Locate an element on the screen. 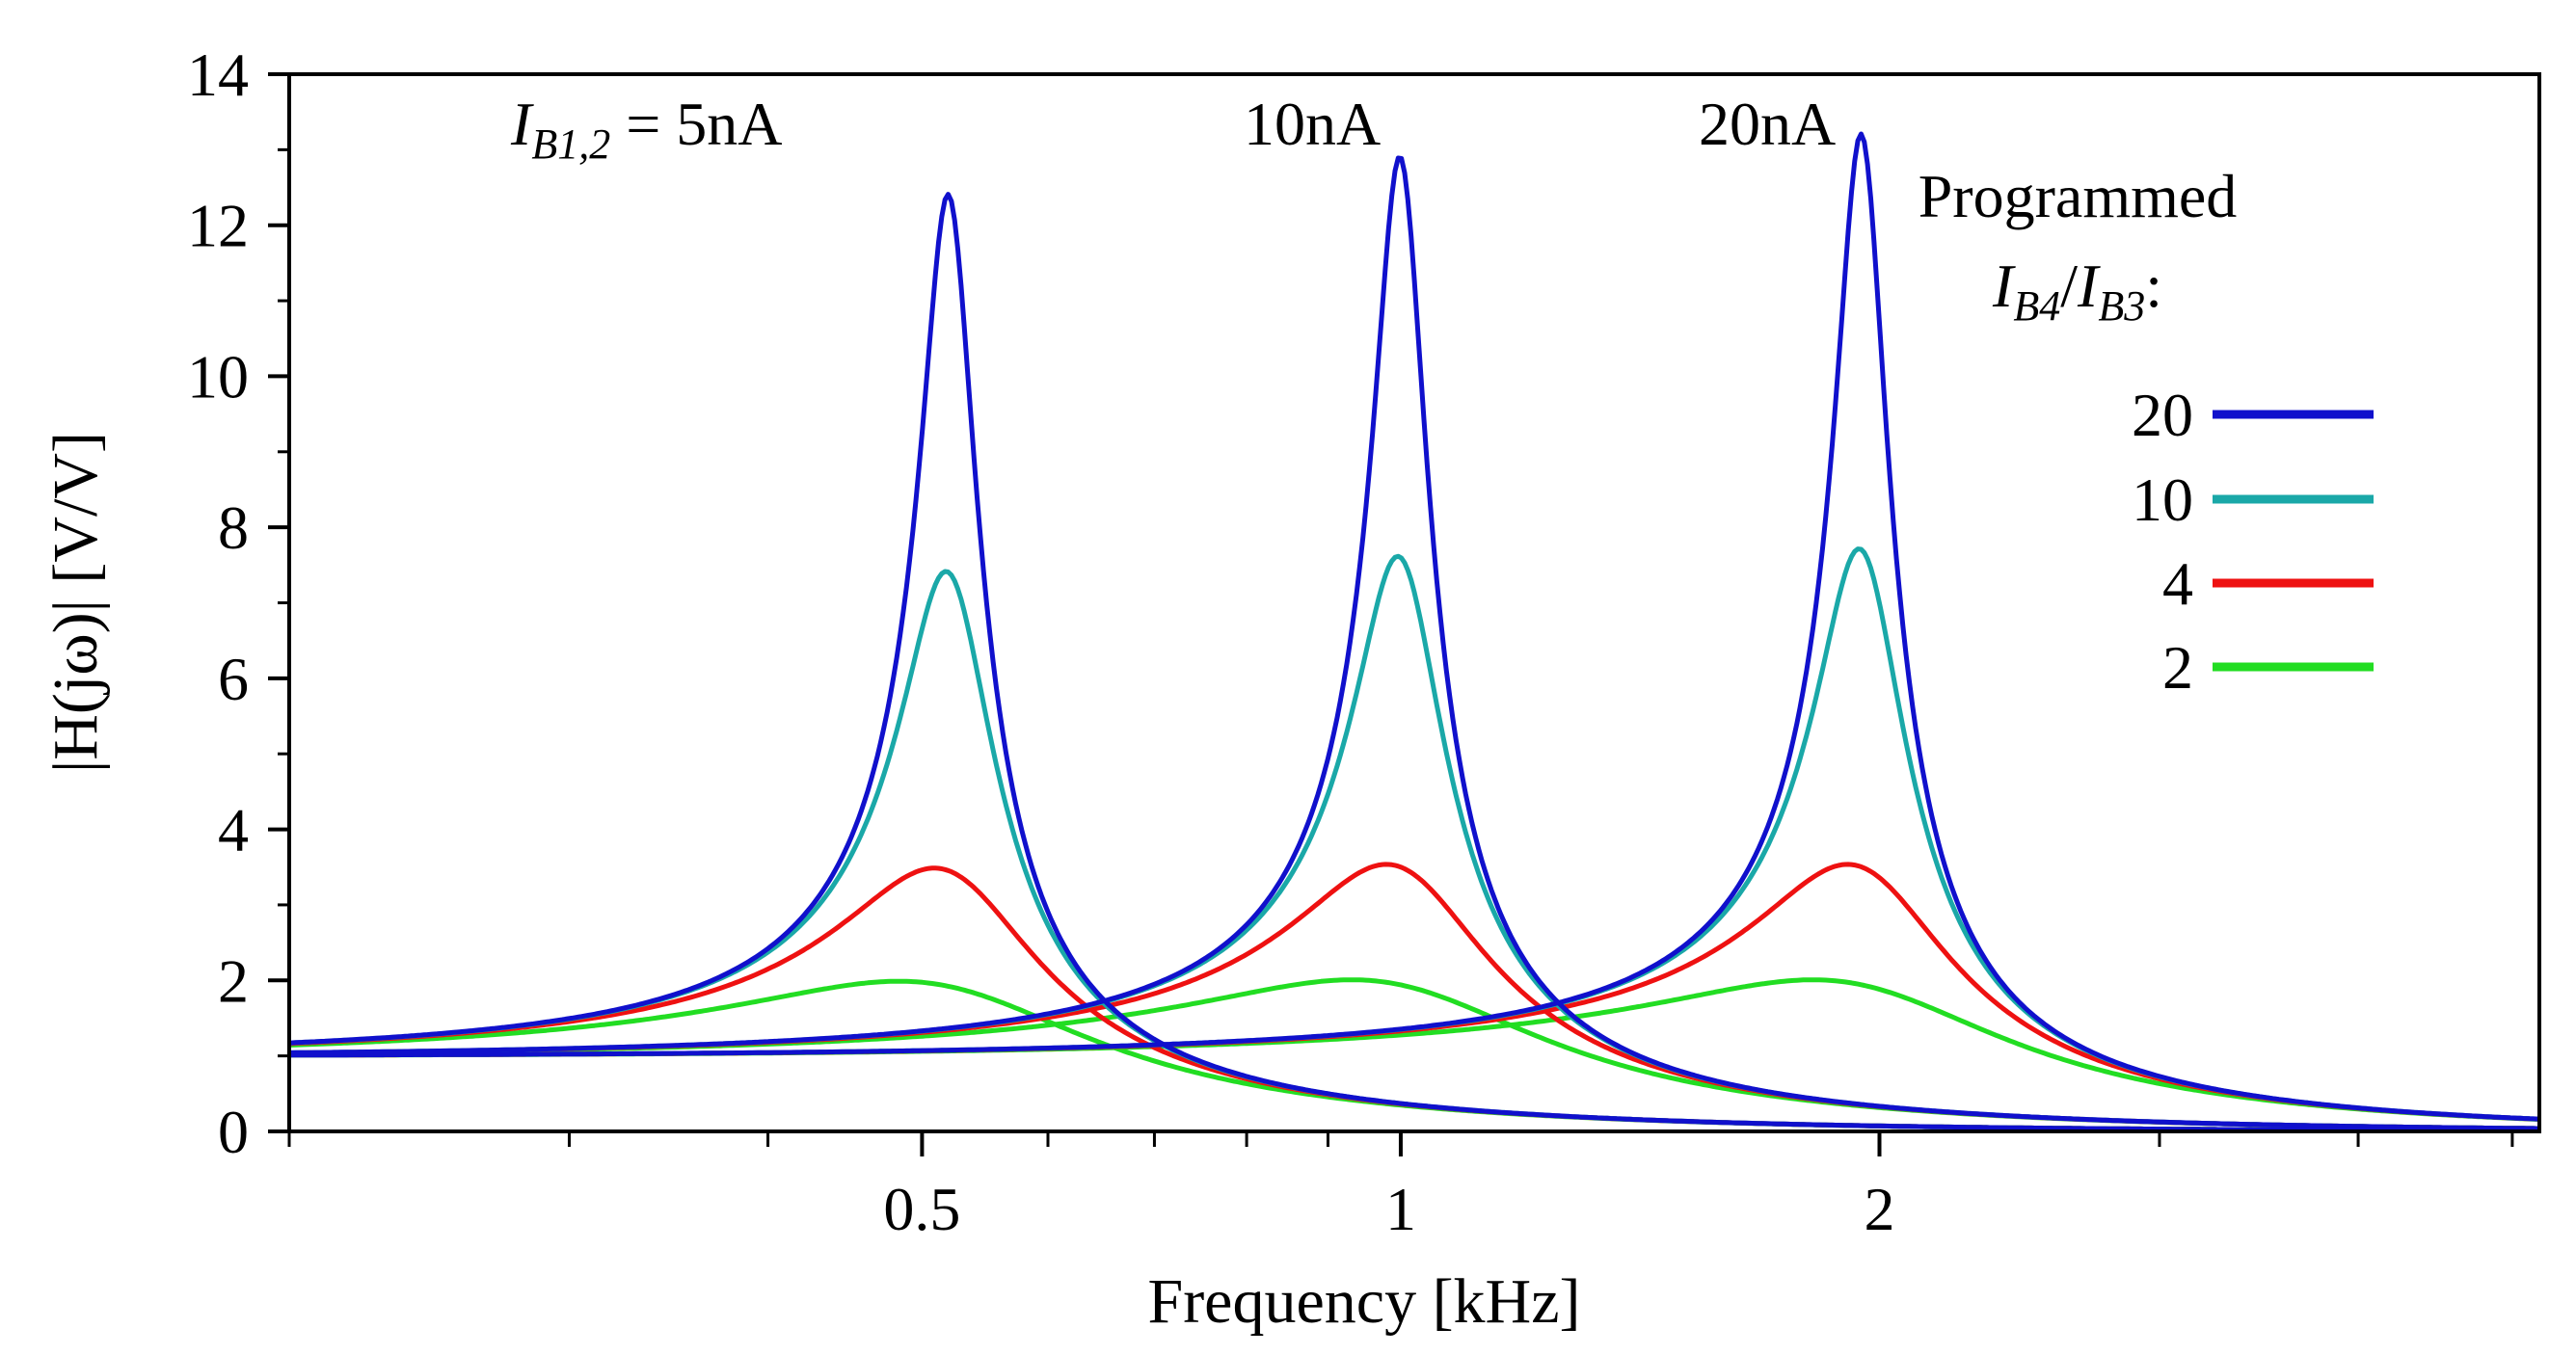  x-tick-label: 0.5 is located at coordinates (922, 1209).